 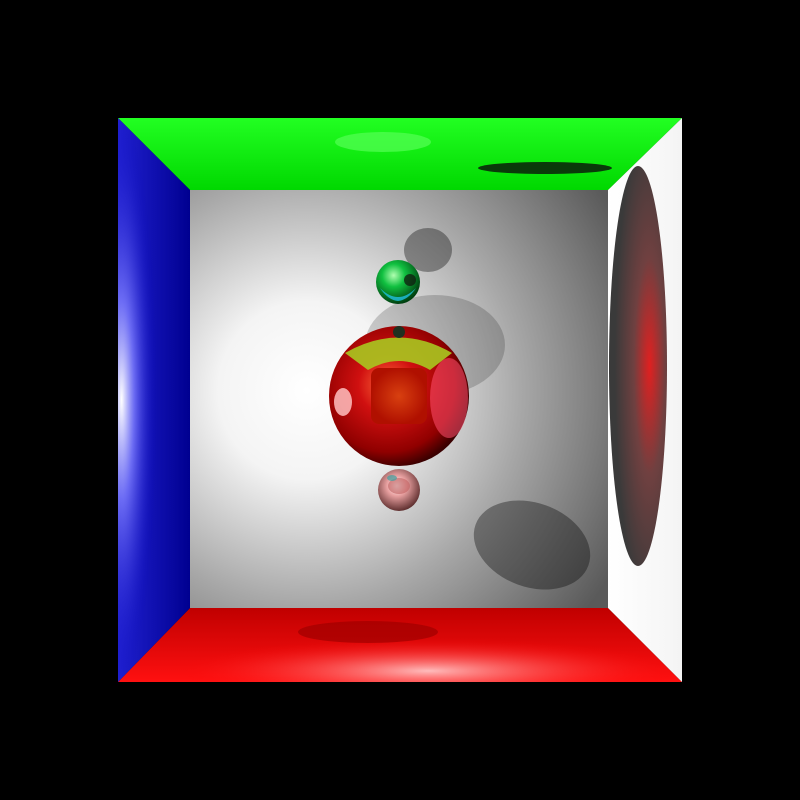 I want to click on floor-highlight, so click(x=400, y=645).